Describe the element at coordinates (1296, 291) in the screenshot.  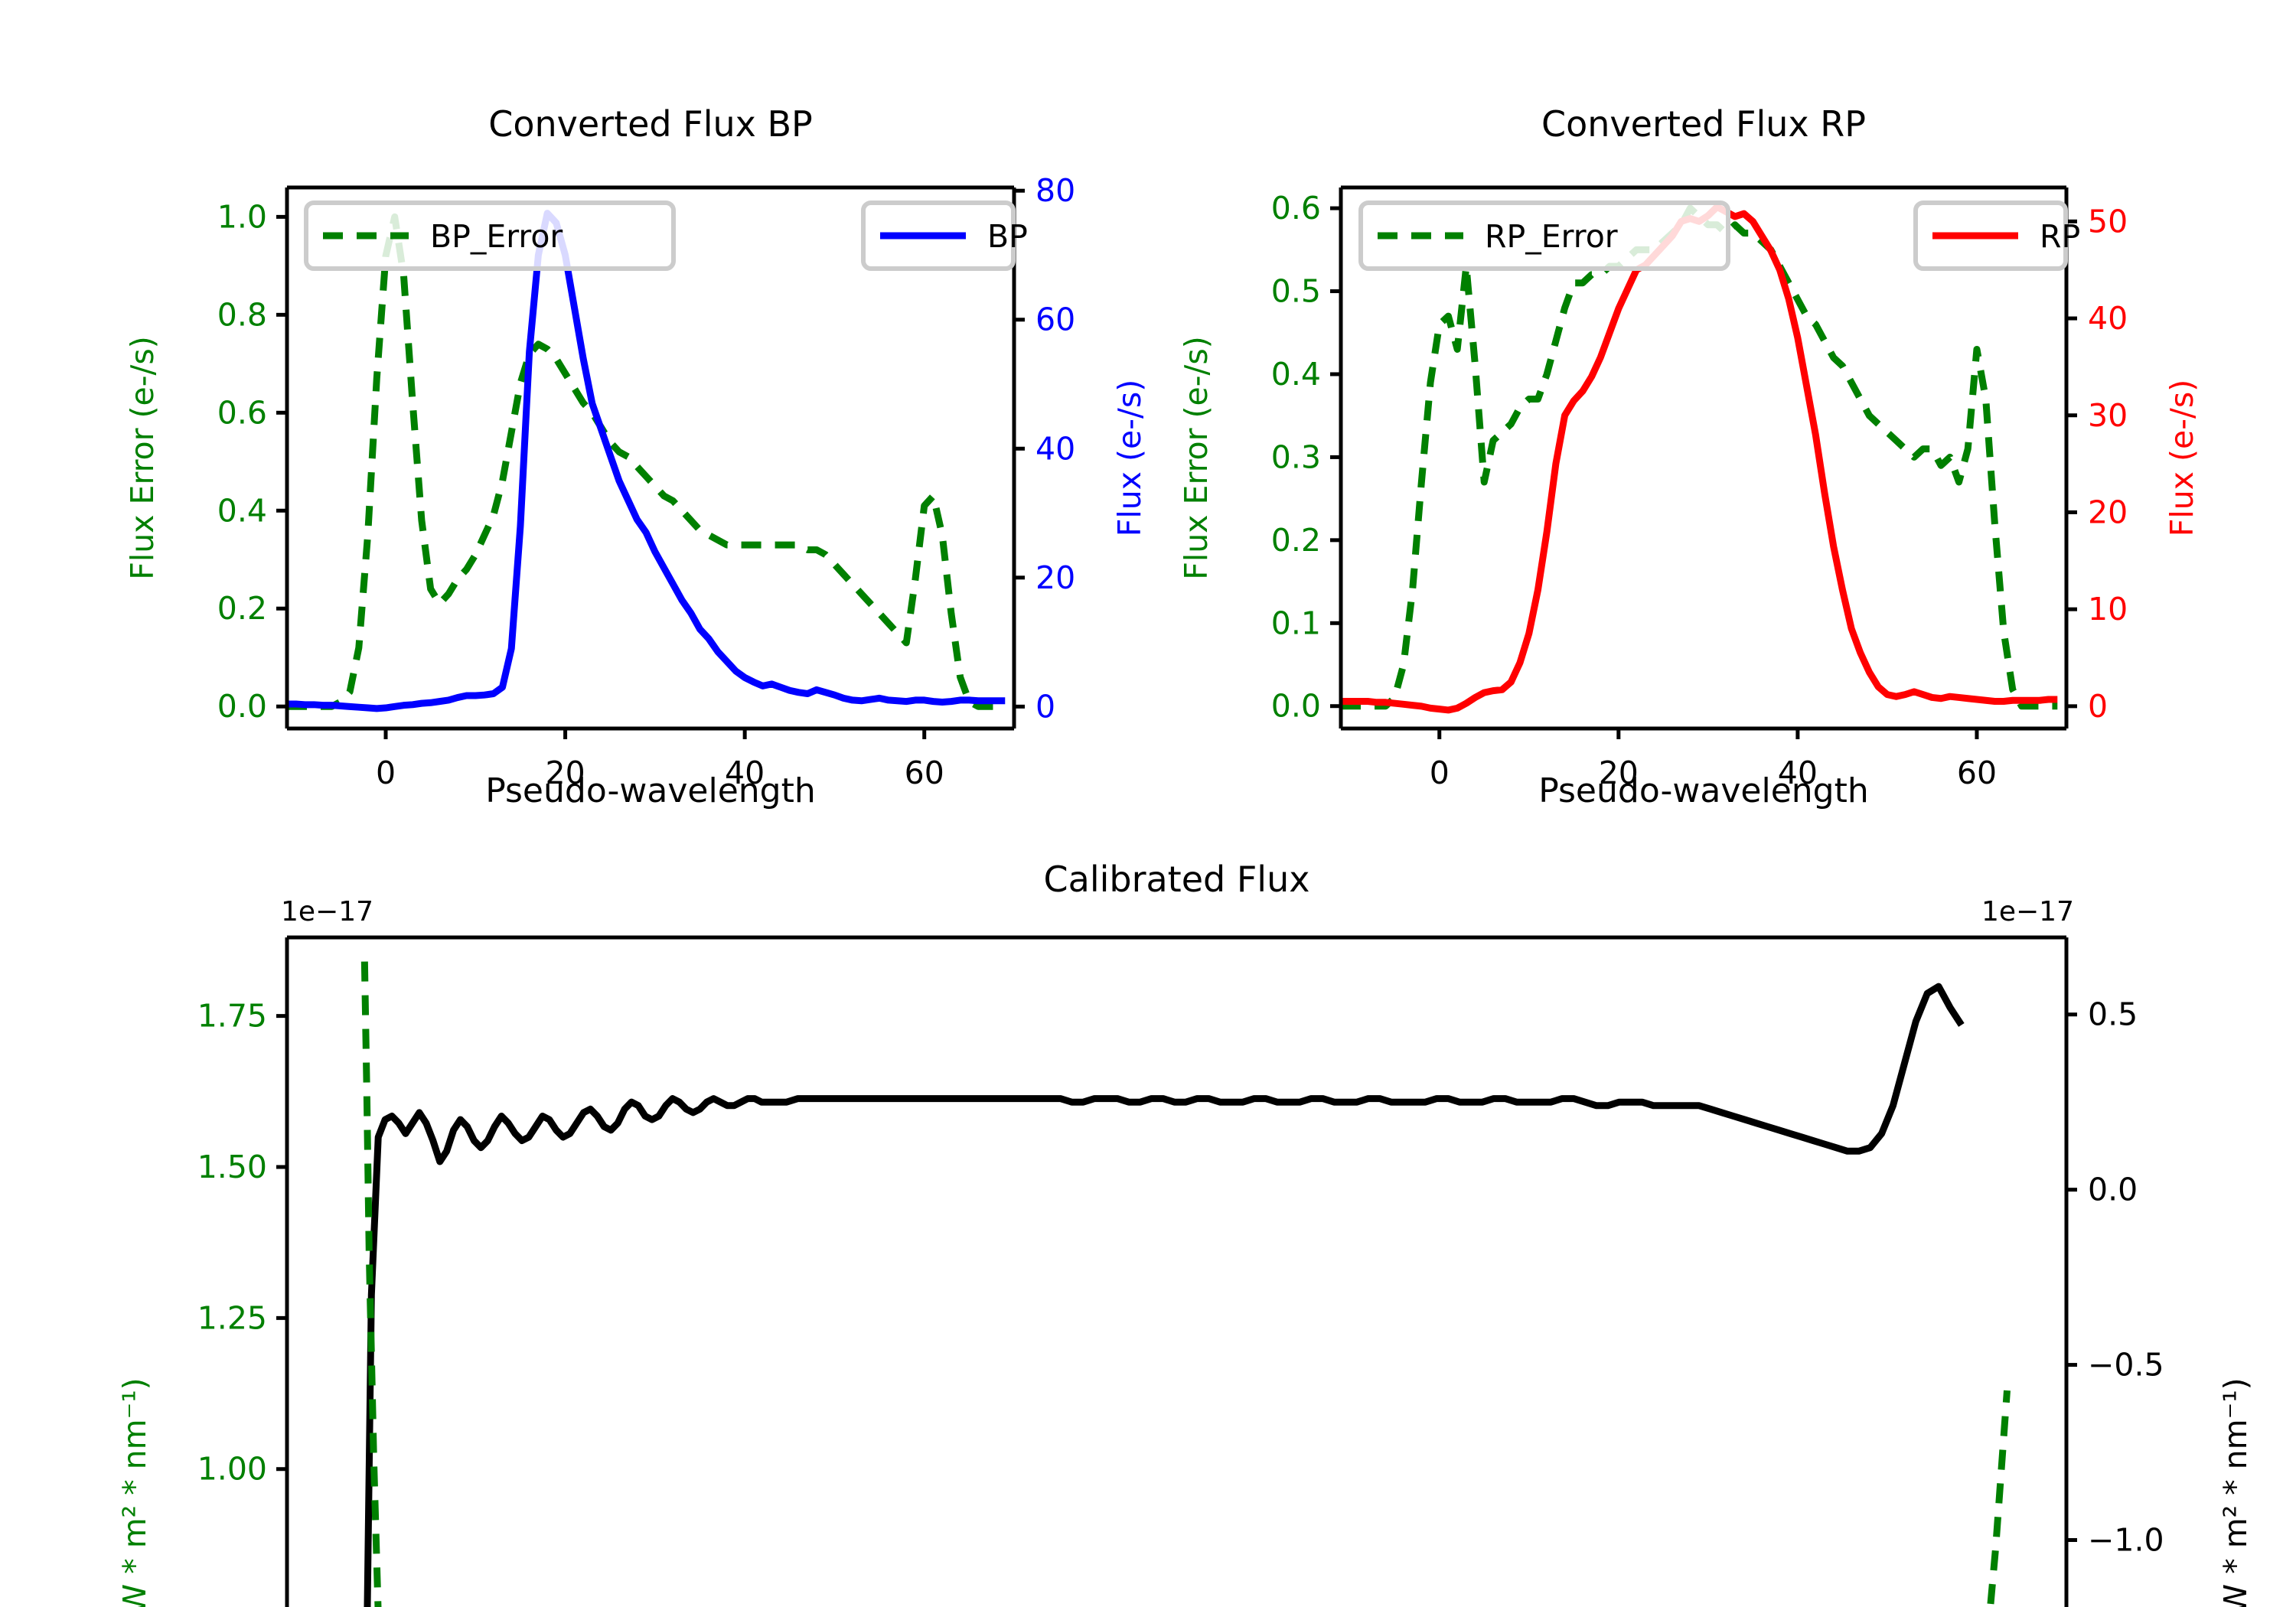
I see `y-tick-label-left: 0.5` at that location.